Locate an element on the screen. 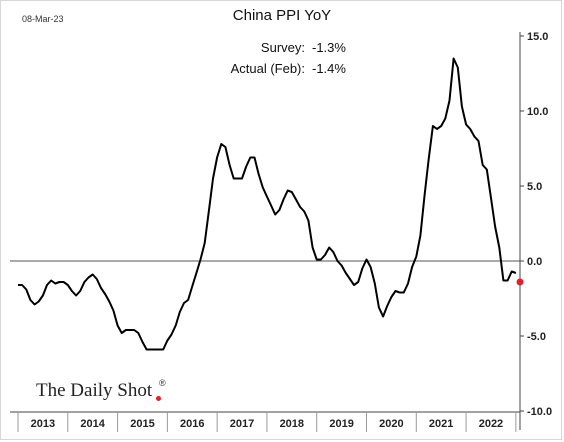 Image resolution: width=564 pixels, height=442 pixels. actual-label: Actual (Feb): is located at coordinates (268, 68).